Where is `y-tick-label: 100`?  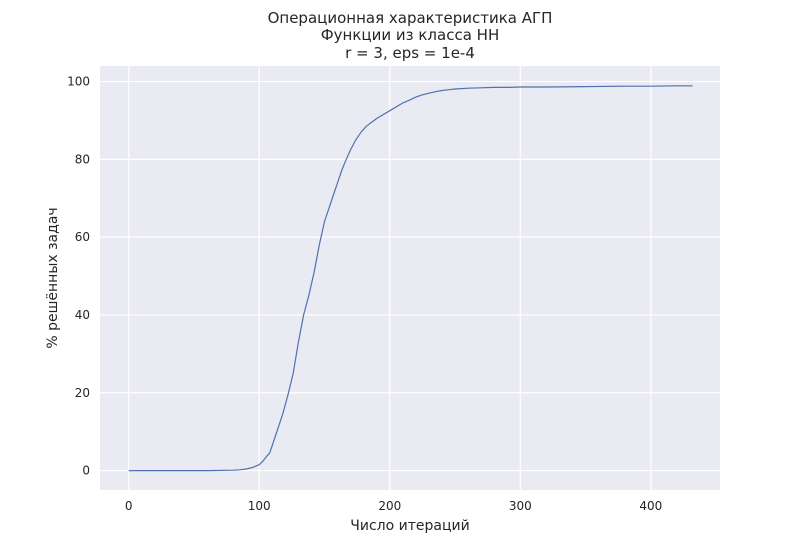 y-tick-label: 100 is located at coordinates (78, 82).